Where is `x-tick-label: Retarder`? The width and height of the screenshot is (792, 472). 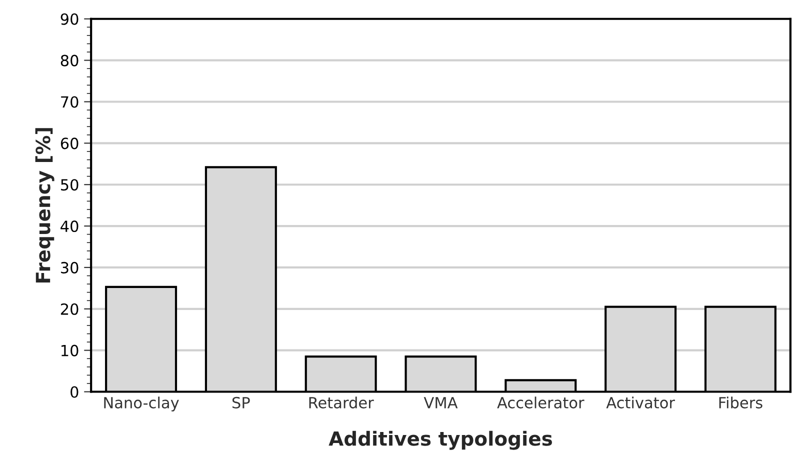 x-tick-label: Retarder is located at coordinates (341, 402).